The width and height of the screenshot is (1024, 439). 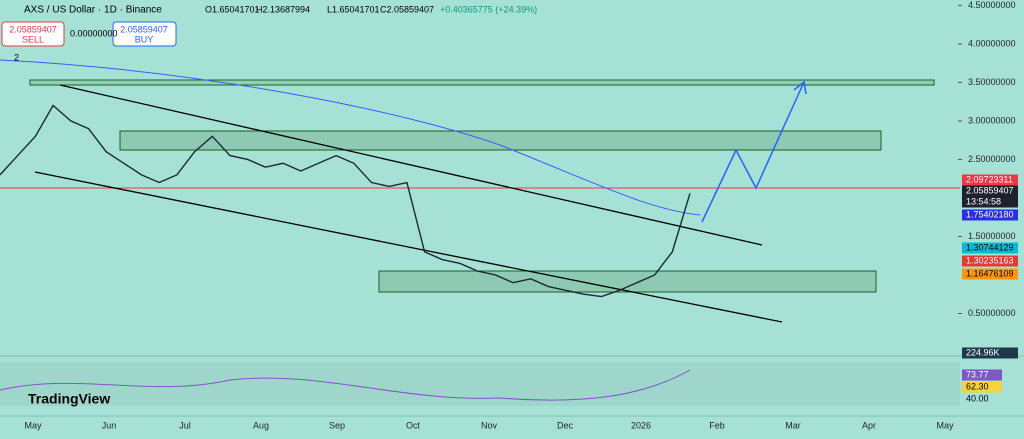 What do you see at coordinates (283, 9) in the screenshot?
I see `ohlc-high: H2.13687994` at bounding box center [283, 9].